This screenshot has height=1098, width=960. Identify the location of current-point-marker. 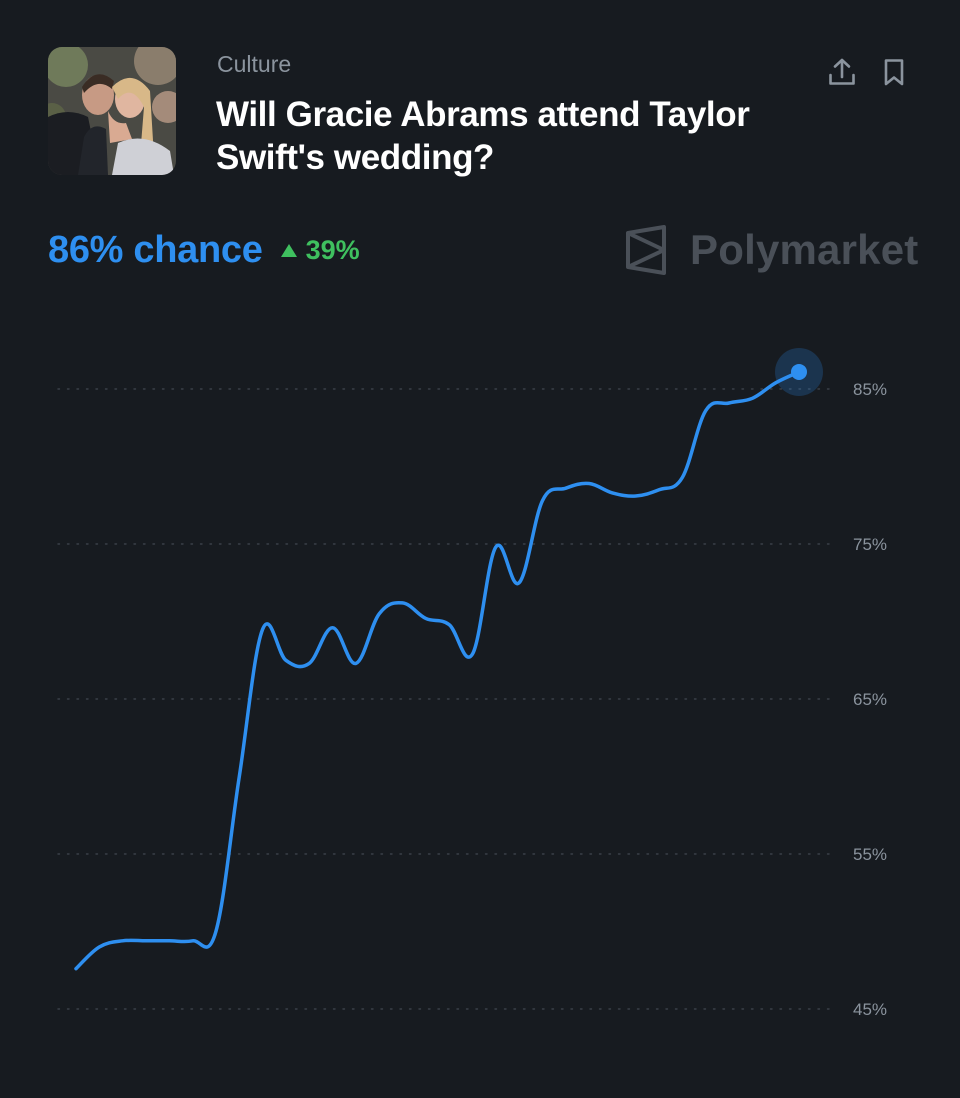
(799, 371).